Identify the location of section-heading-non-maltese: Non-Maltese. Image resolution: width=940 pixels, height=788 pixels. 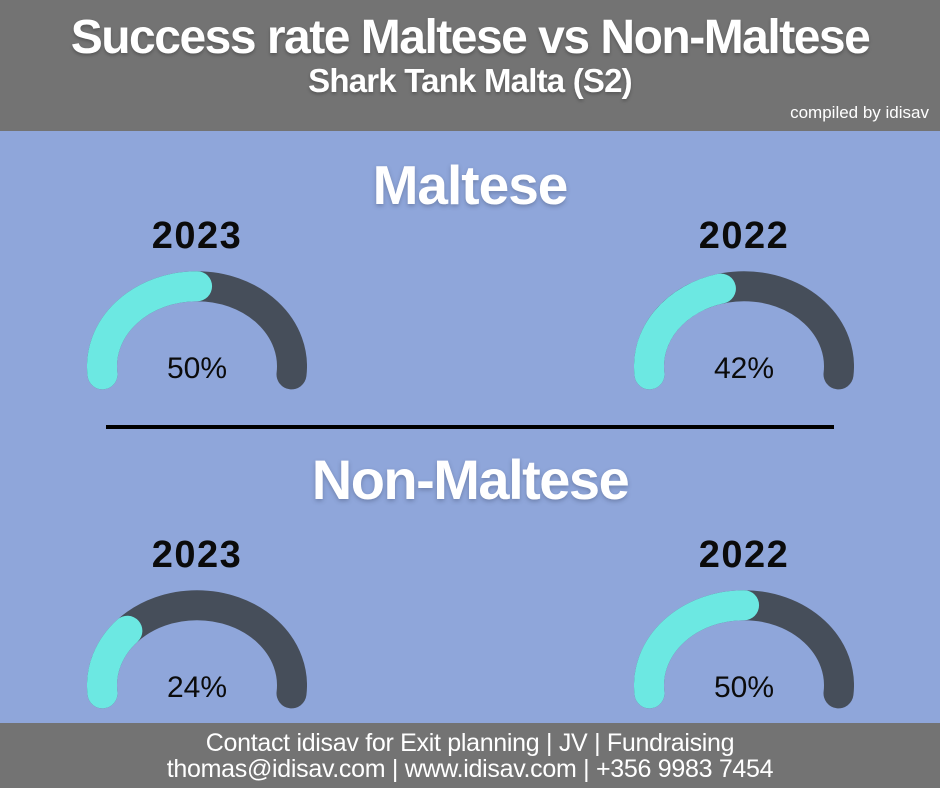
(470, 479).